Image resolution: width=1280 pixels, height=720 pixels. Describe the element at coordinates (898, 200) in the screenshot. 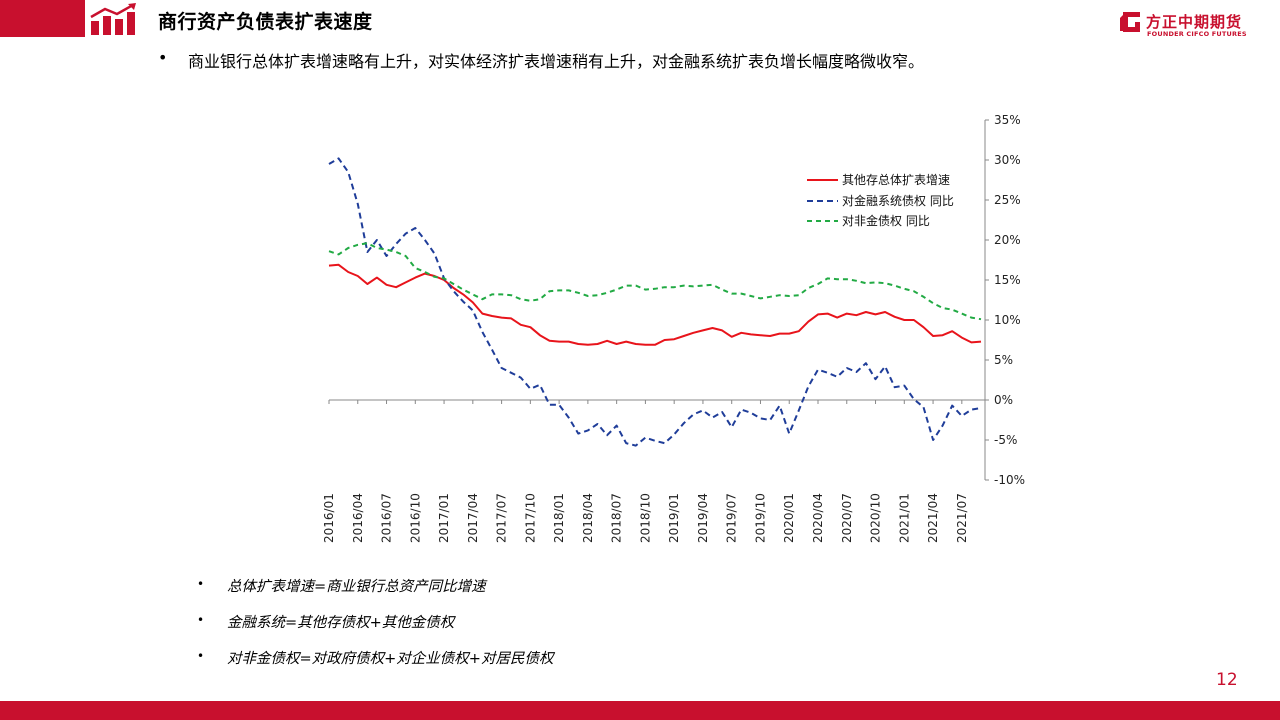

I see `legend-label: 对金融系统债权 同比` at that location.